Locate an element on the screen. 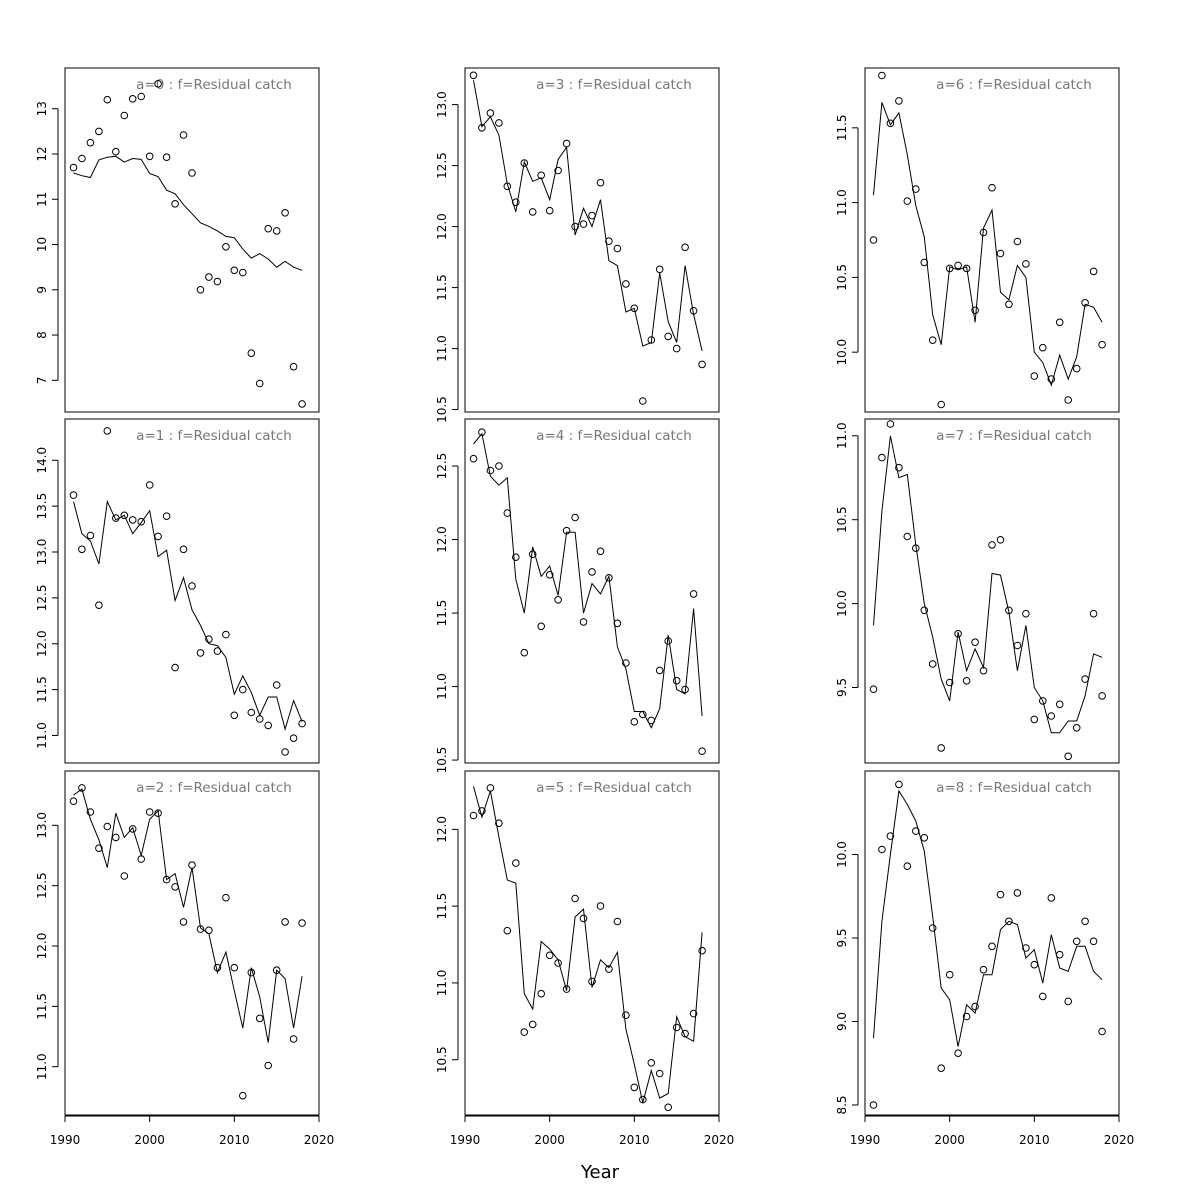  panel-title: a=4 : f=Residual catch is located at coordinates (614, 436).